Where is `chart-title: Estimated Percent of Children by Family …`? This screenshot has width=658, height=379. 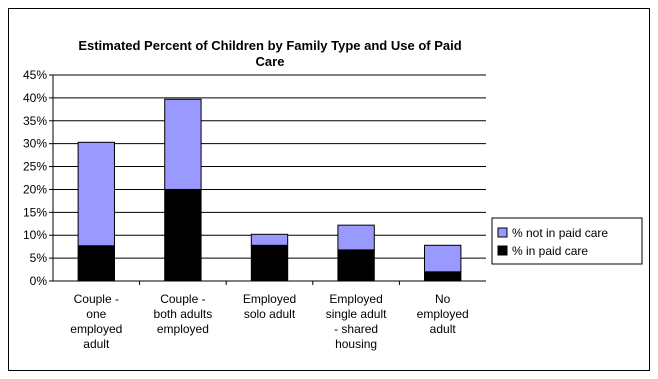 chart-title: Estimated Percent of Children by Family … is located at coordinates (269, 53).